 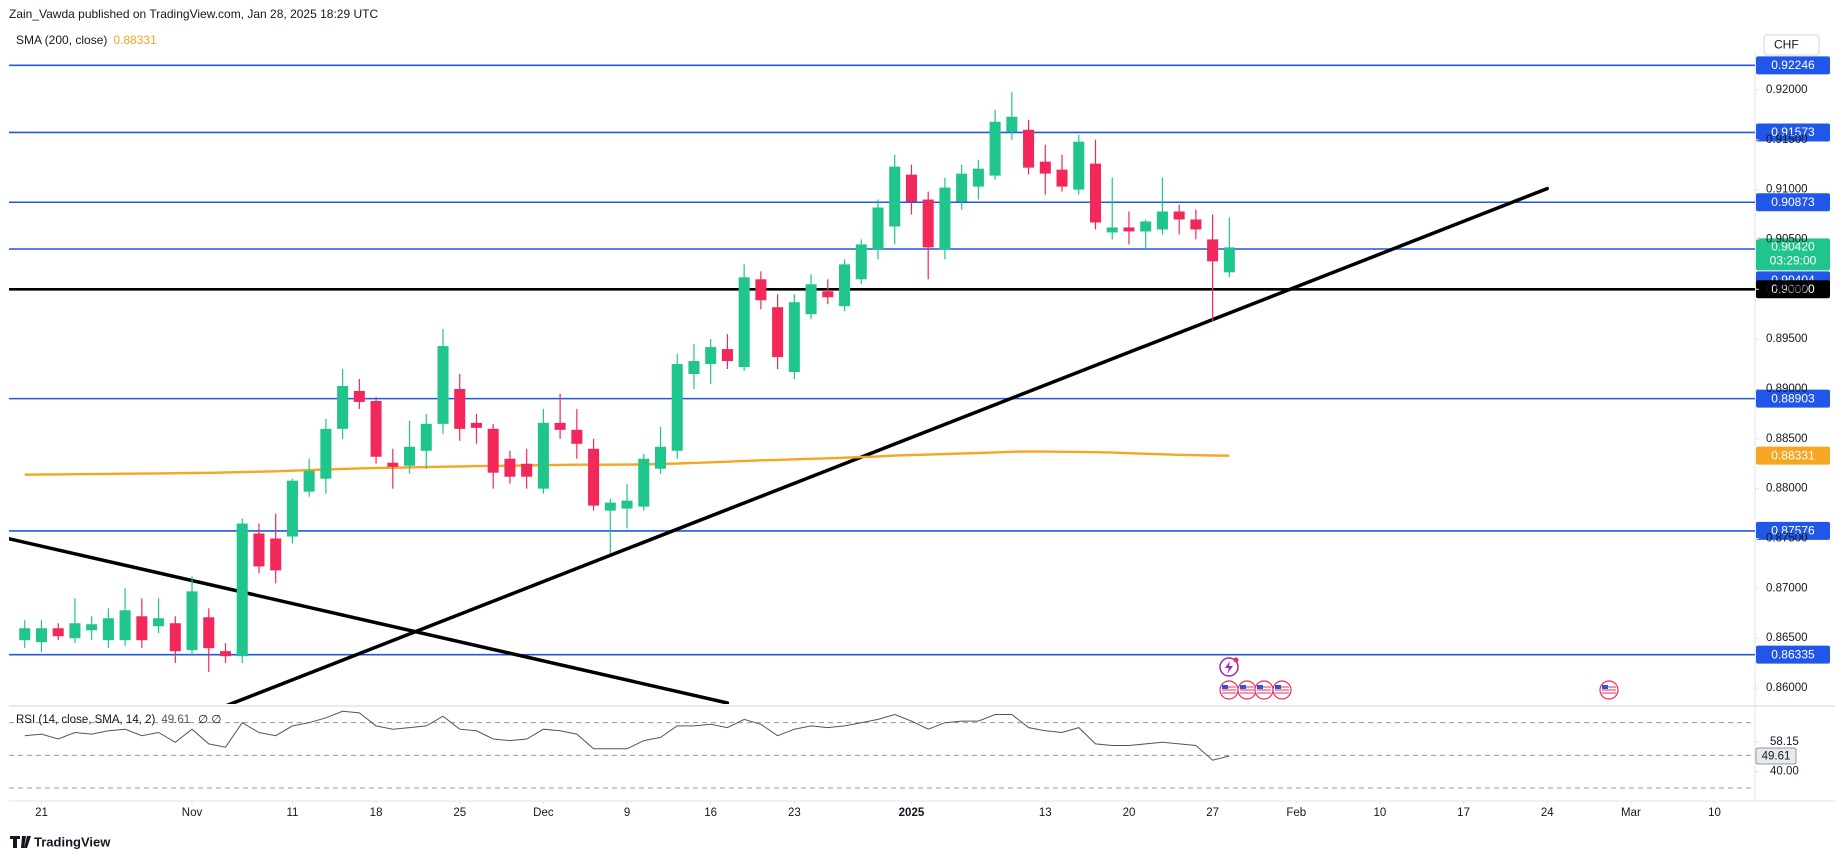 I want to click on x-tick-label: 11, so click(x=292, y=813).